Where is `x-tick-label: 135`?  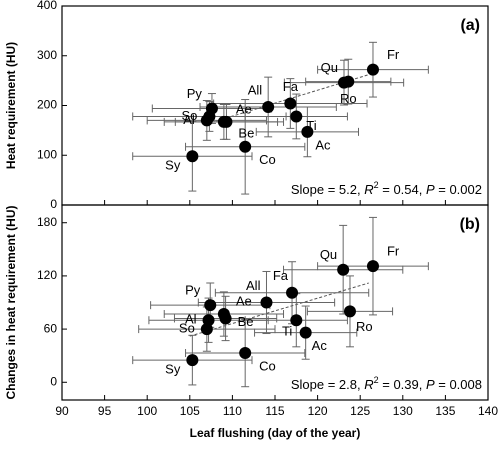 x-tick-label: 135 is located at coordinates (445, 411).